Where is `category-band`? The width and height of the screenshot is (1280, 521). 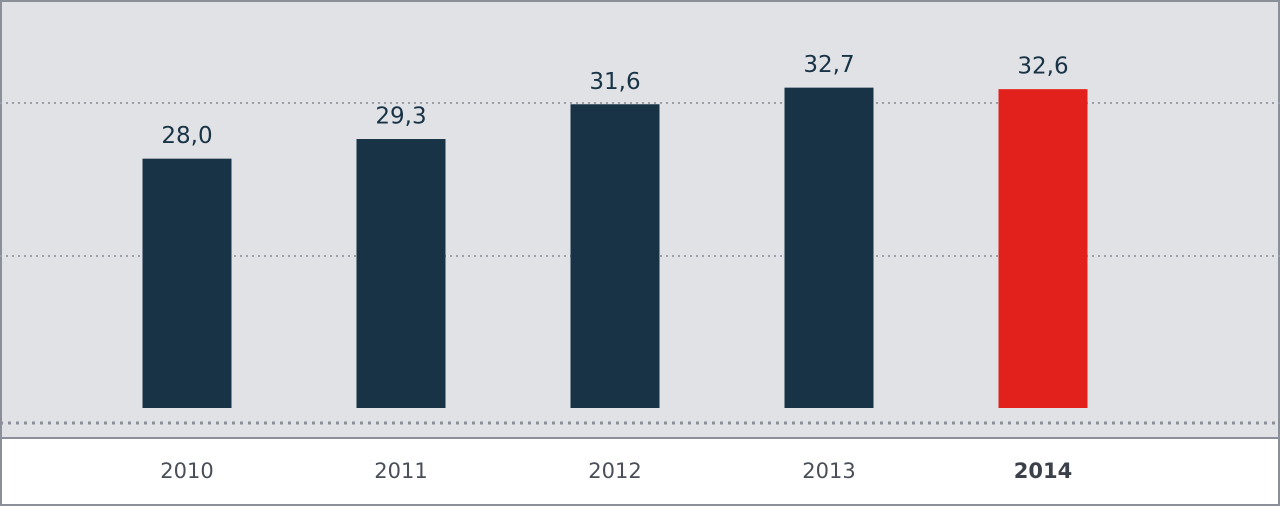
category-band is located at coordinates (640, 471).